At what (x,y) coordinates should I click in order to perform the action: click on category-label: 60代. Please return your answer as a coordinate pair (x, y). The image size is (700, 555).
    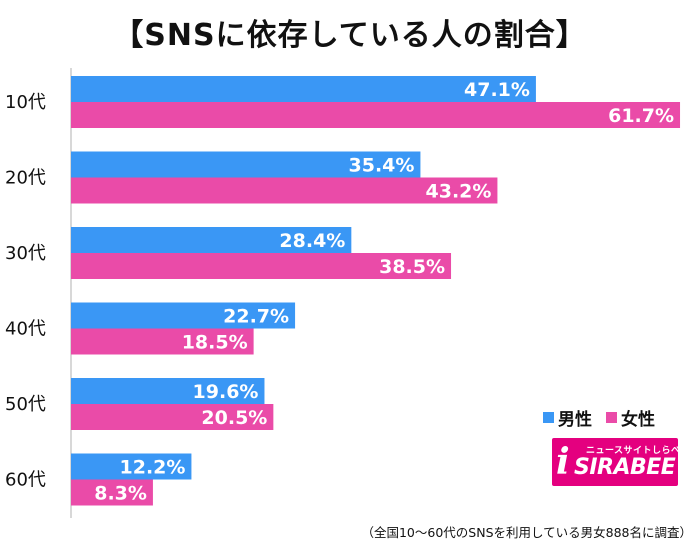
    Looking at the image, I should click on (25, 480).